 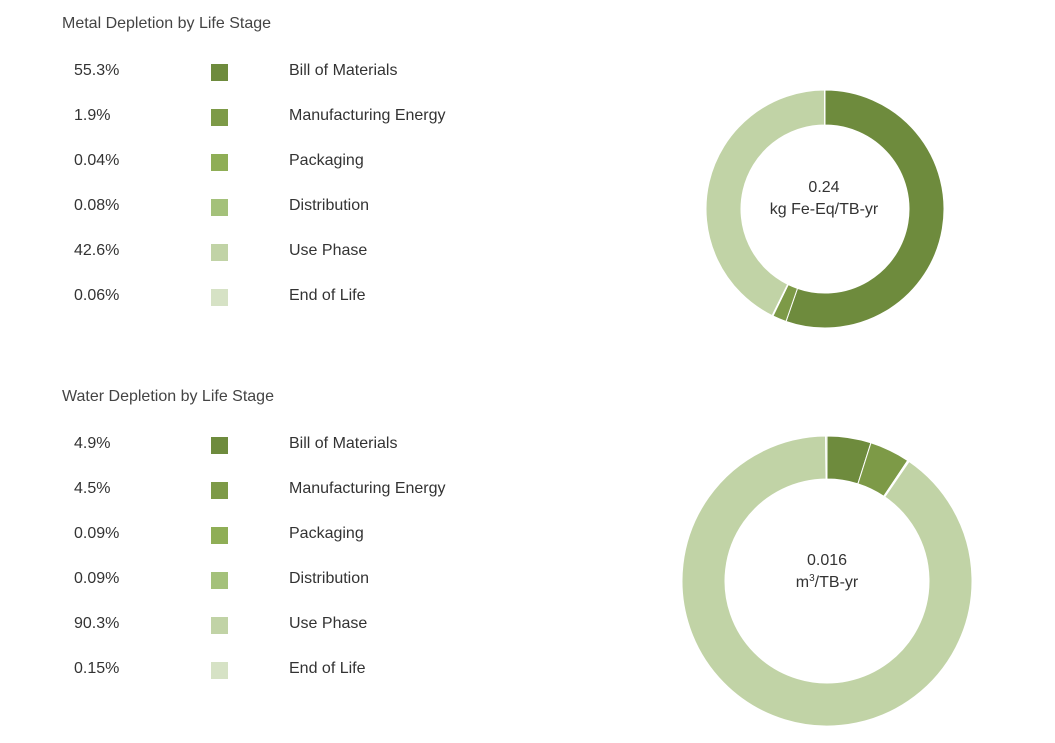 What do you see at coordinates (92, 488) in the screenshot?
I see `legend-pct: 4.5%` at bounding box center [92, 488].